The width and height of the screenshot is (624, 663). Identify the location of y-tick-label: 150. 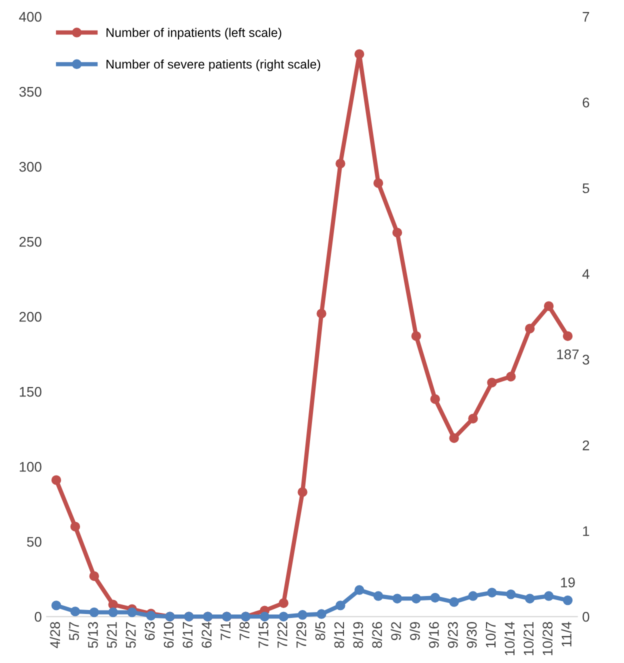
(31, 391).